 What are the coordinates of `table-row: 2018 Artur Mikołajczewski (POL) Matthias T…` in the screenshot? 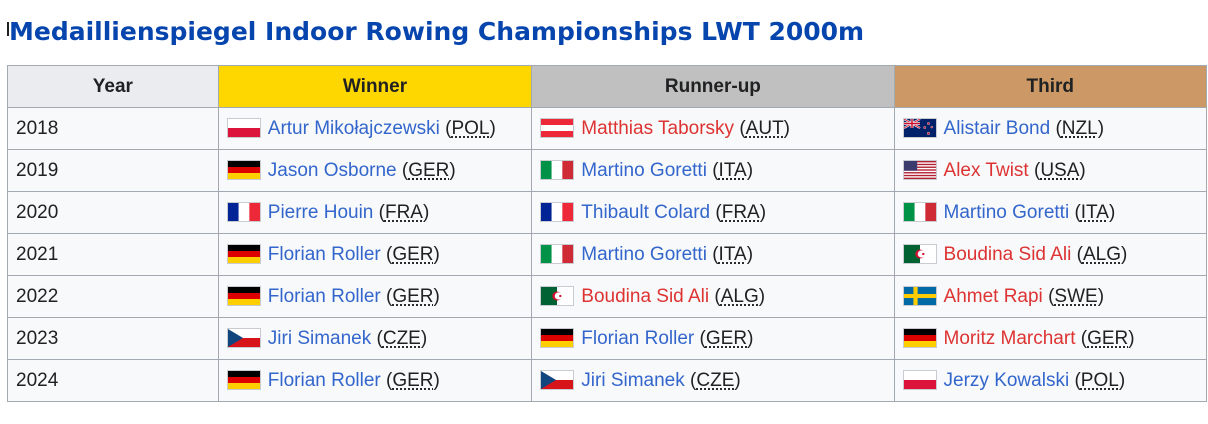 It's located at (607, 128).